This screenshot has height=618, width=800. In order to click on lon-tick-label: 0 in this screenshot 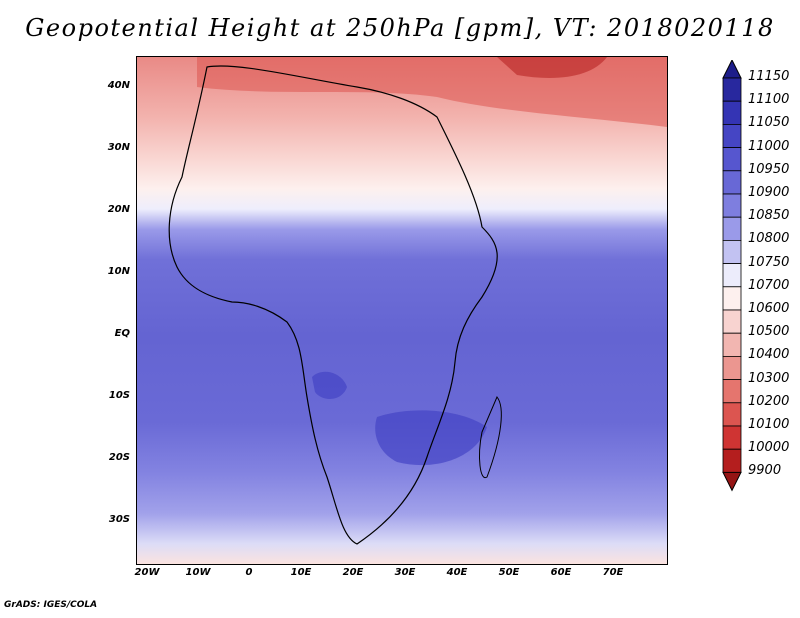, I will do `click(249, 572)`.